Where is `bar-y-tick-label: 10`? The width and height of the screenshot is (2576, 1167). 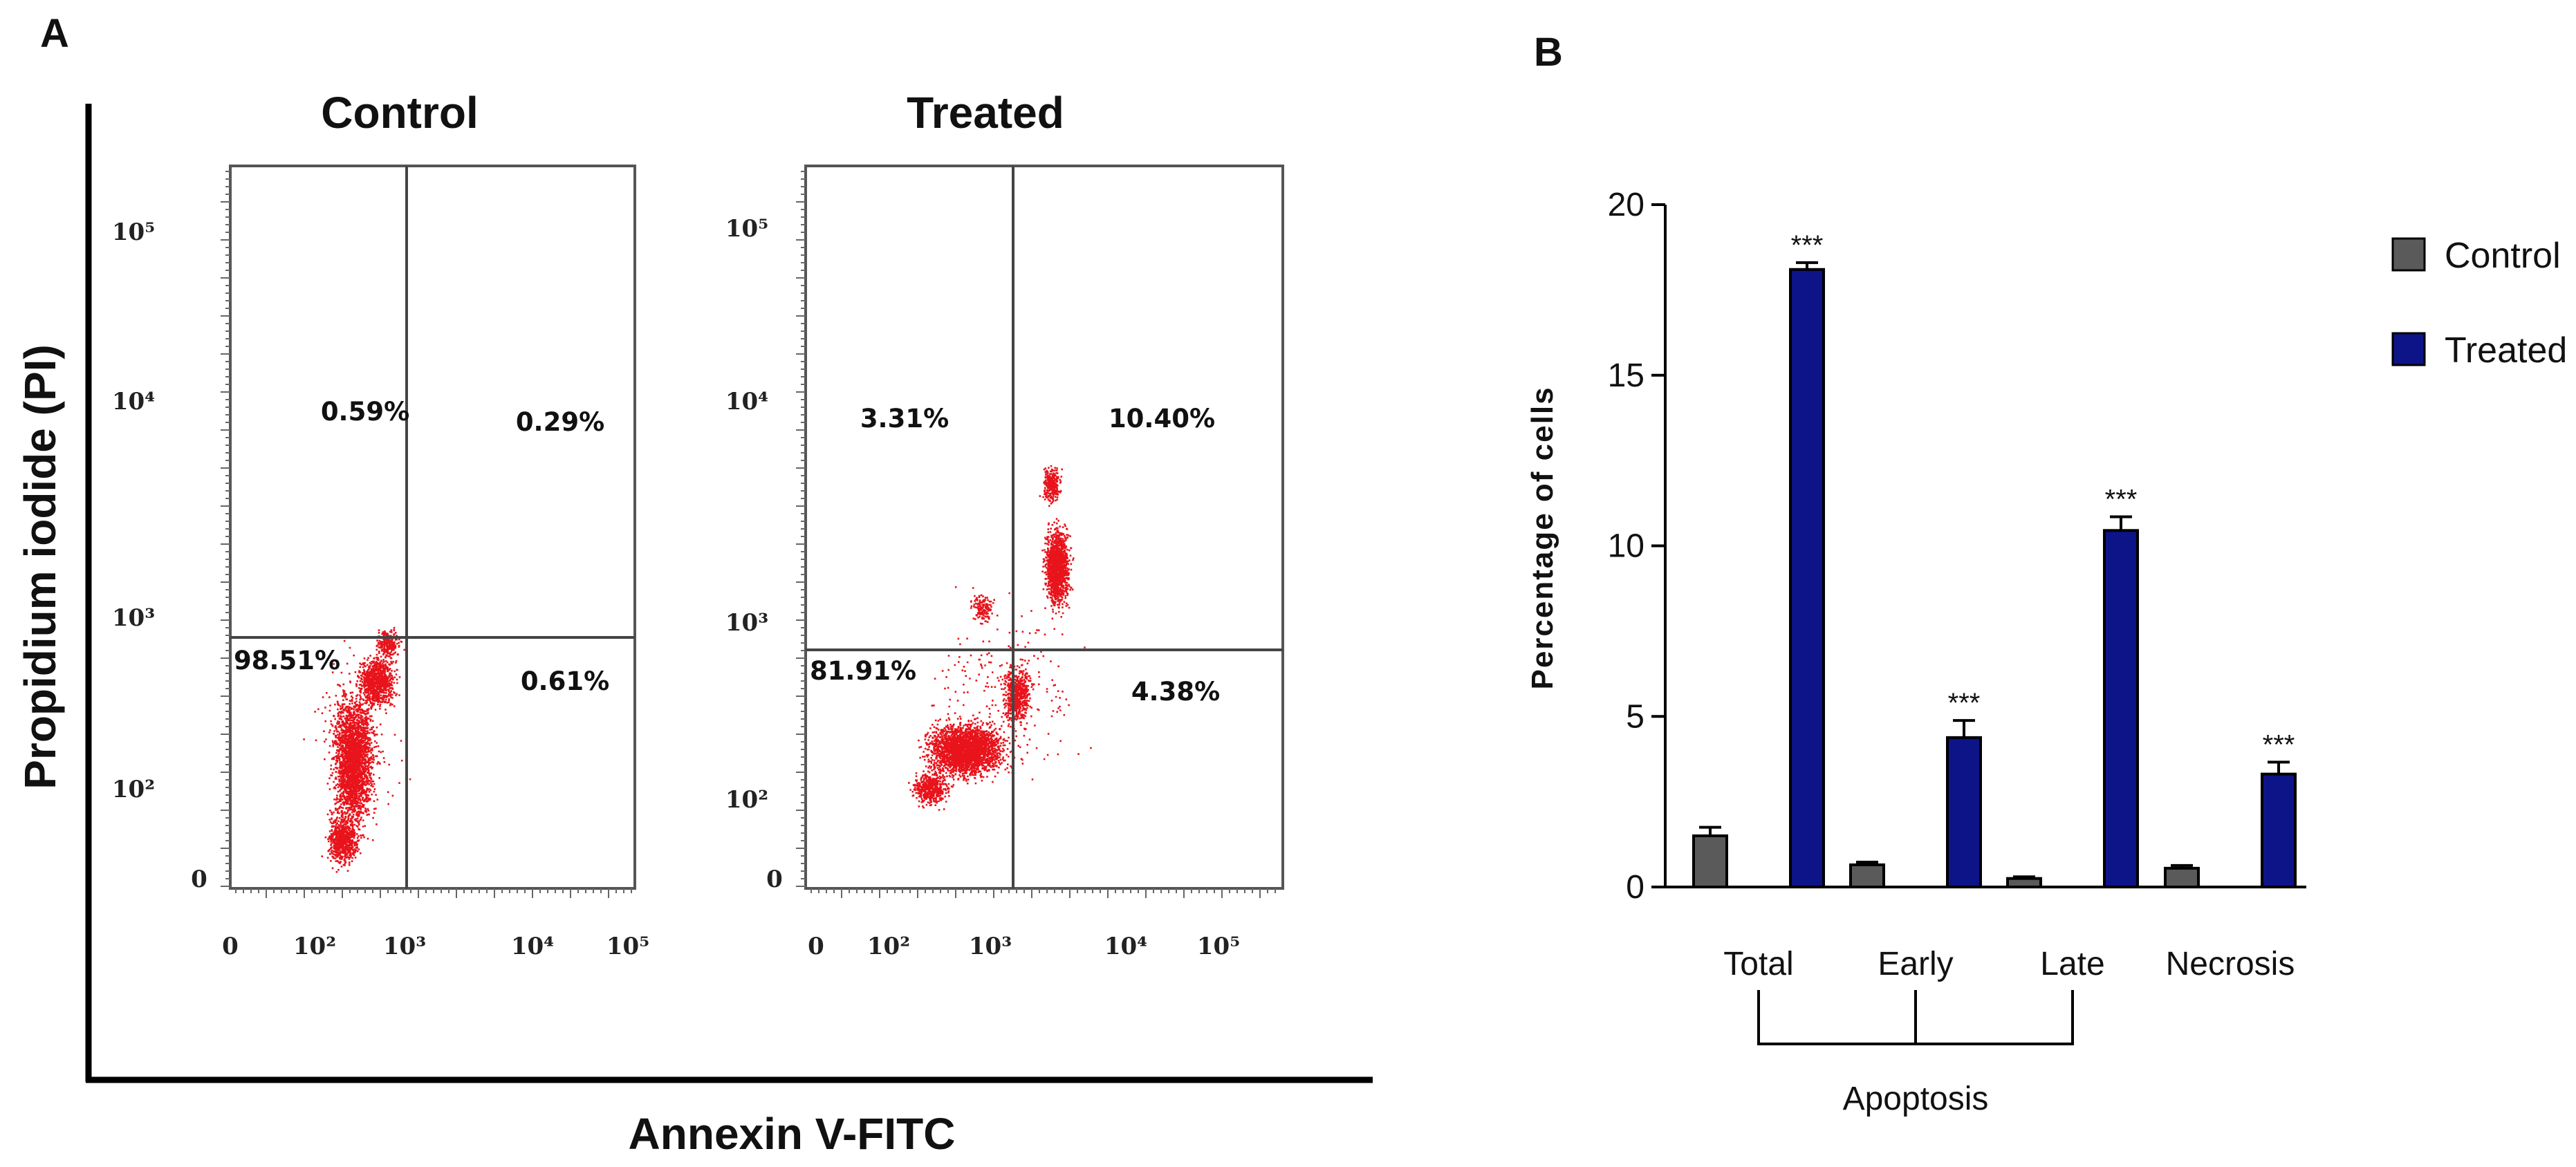 bar-y-tick-label: 10 is located at coordinates (1626, 546).